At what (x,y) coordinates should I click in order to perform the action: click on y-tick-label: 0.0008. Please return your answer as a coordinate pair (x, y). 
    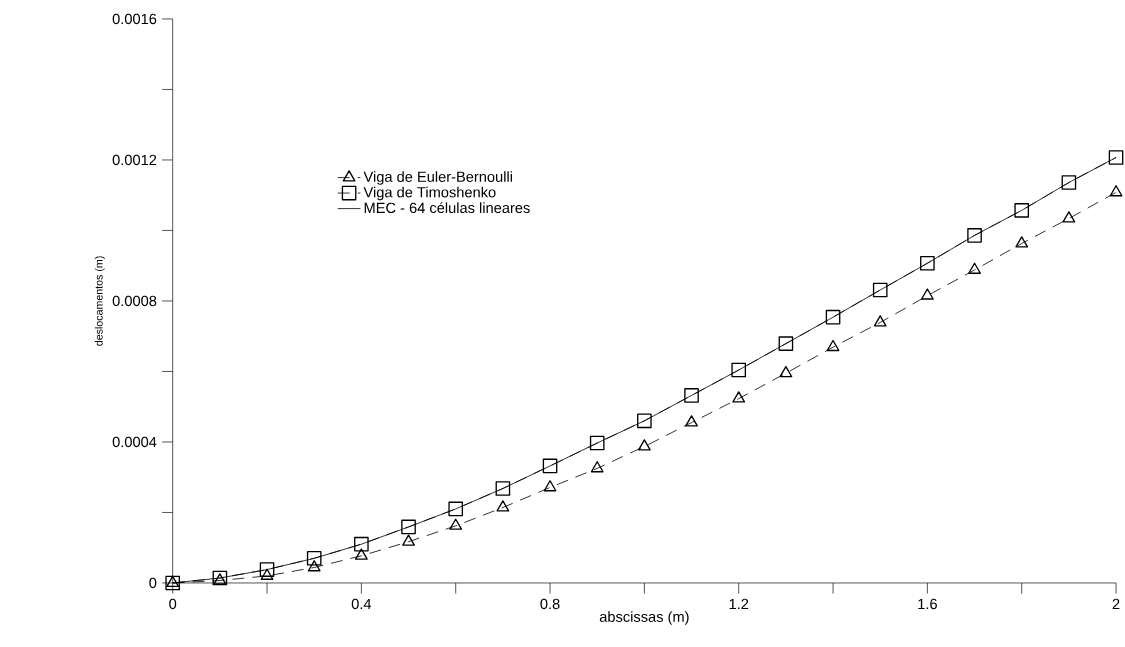
    Looking at the image, I should click on (134, 301).